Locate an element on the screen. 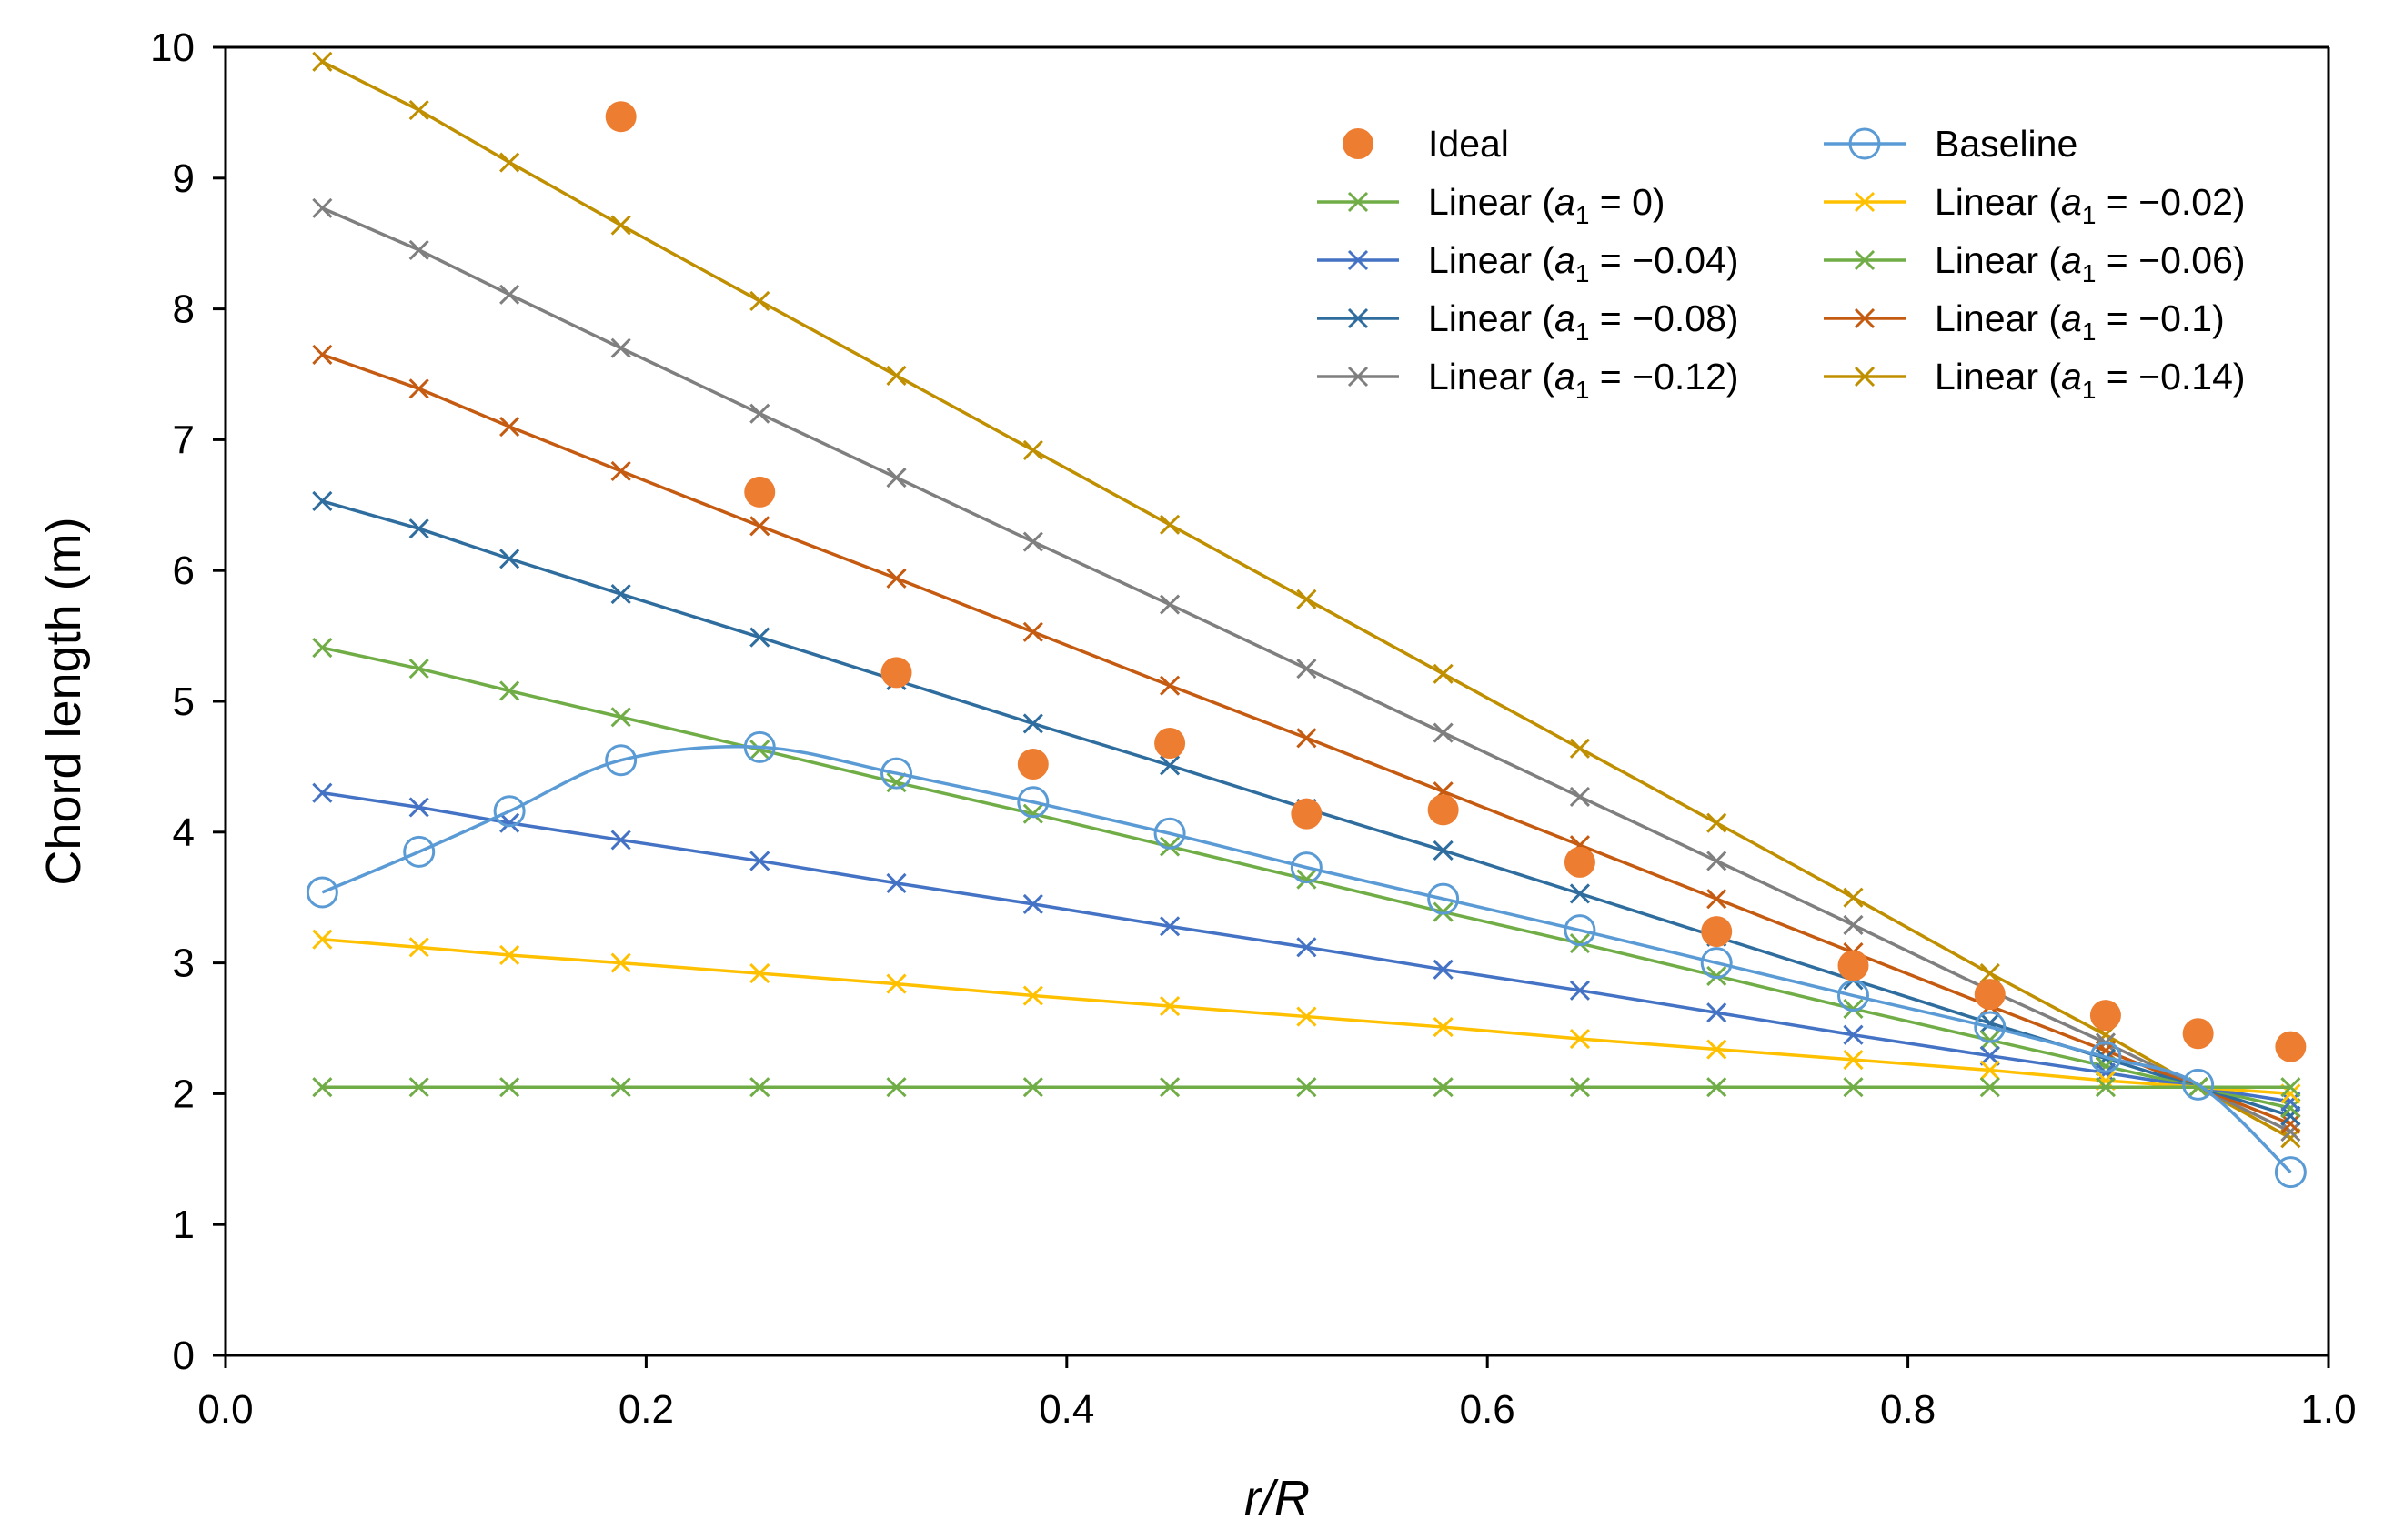  legend-entry-8: Linear (a1 = −0.12) is located at coordinates (1528, 380).